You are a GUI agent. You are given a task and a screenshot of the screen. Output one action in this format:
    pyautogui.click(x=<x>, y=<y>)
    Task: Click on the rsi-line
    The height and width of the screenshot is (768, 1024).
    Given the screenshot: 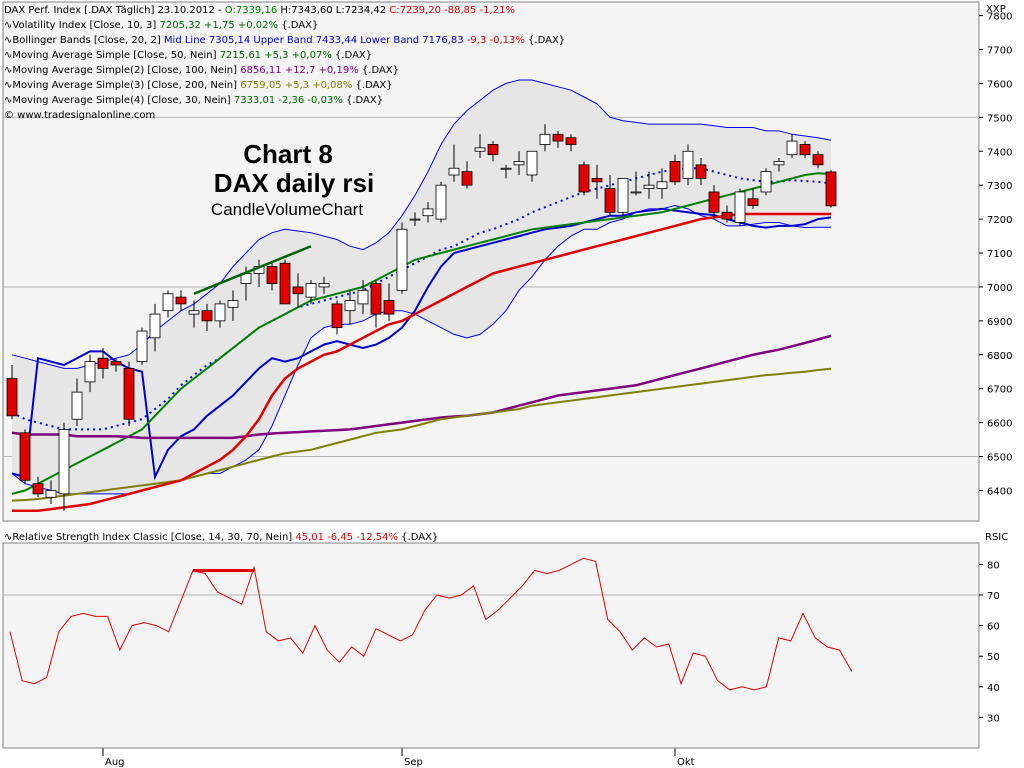 What is the action you would take?
    pyautogui.click(x=431, y=624)
    